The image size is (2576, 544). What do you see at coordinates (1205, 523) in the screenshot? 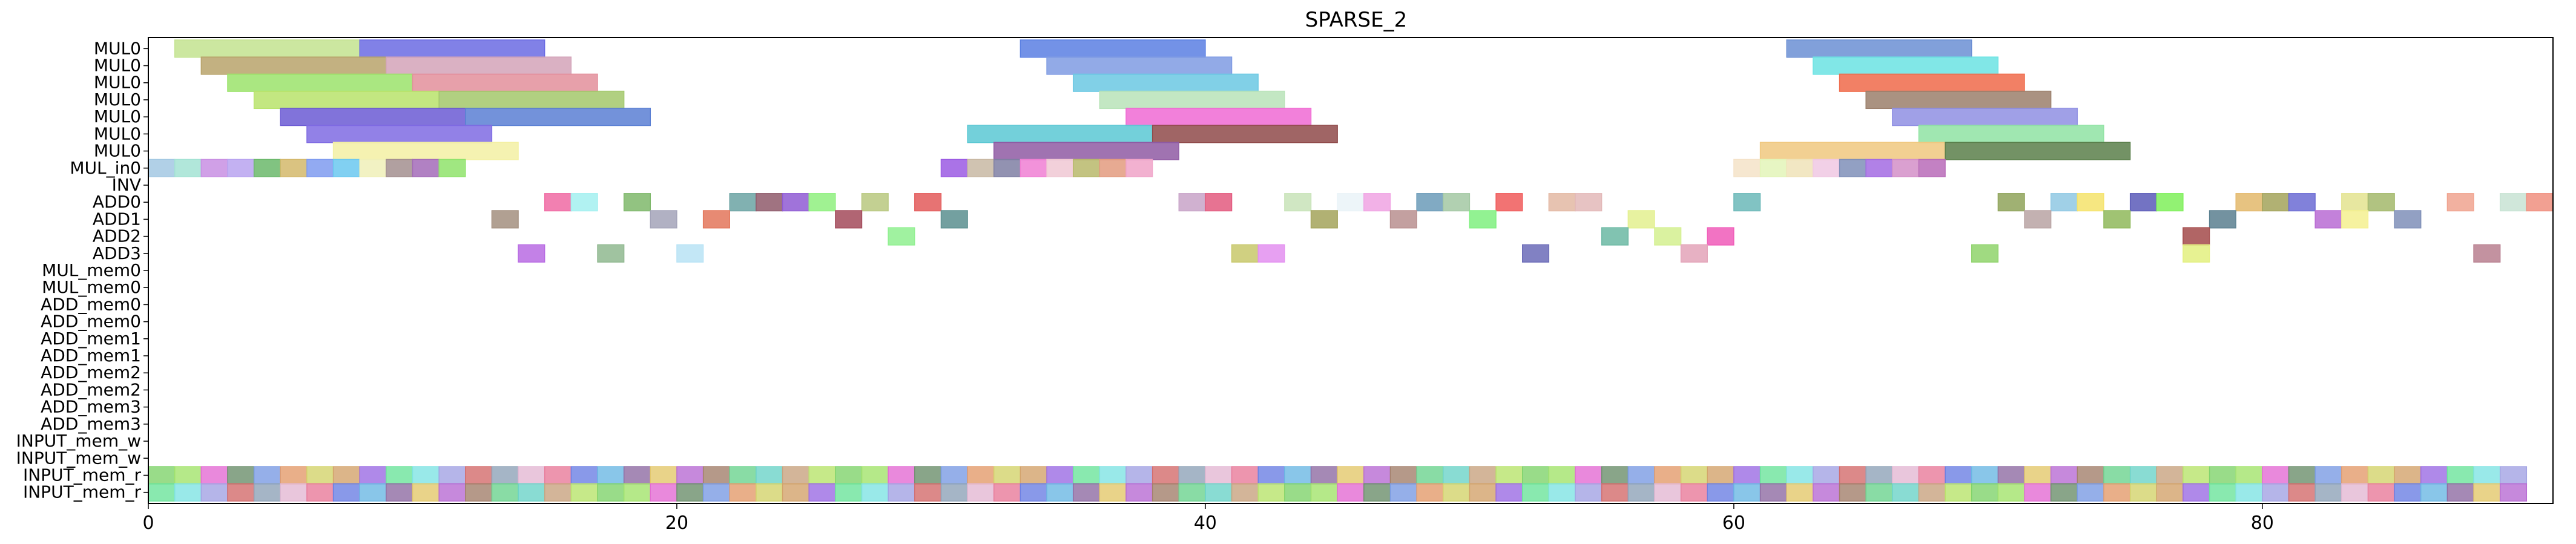
I see `x-tick-label: 40` at bounding box center [1205, 523].